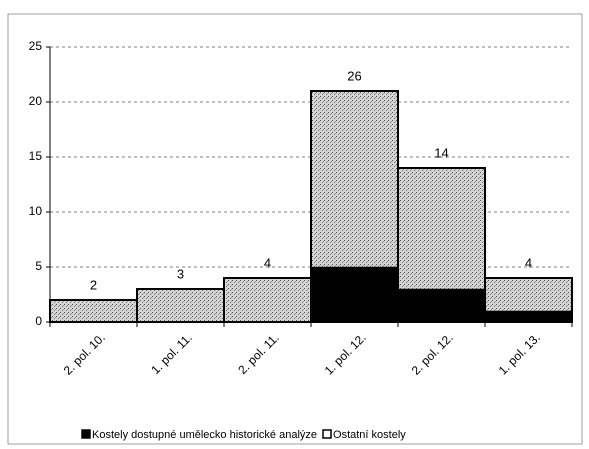 The image size is (589, 449). Describe the element at coordinates (171, 353) in the screenshot. I see `x-tick-label: 1. pol. 11.` at that location.